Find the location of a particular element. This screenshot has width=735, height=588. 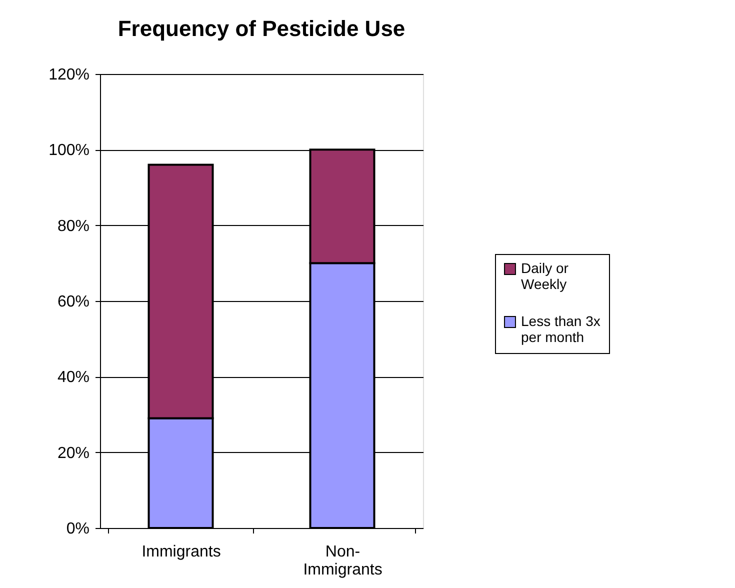

y-tick-label: 100% is located at coordinates (69, 151).